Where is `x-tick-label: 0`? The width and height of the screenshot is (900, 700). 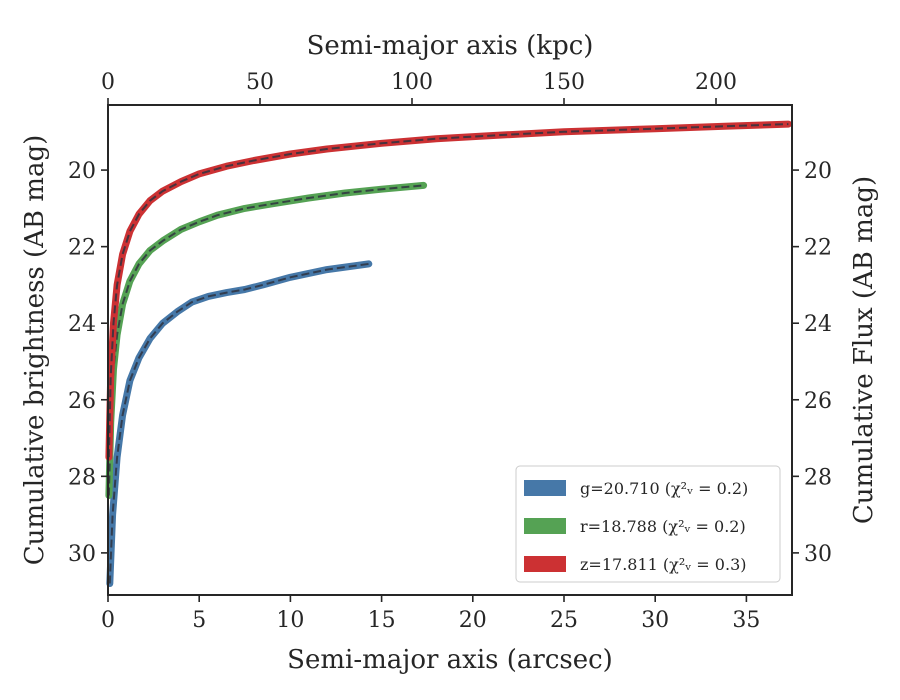 x-tick-label: 0 is located at coordinates (108, 620).